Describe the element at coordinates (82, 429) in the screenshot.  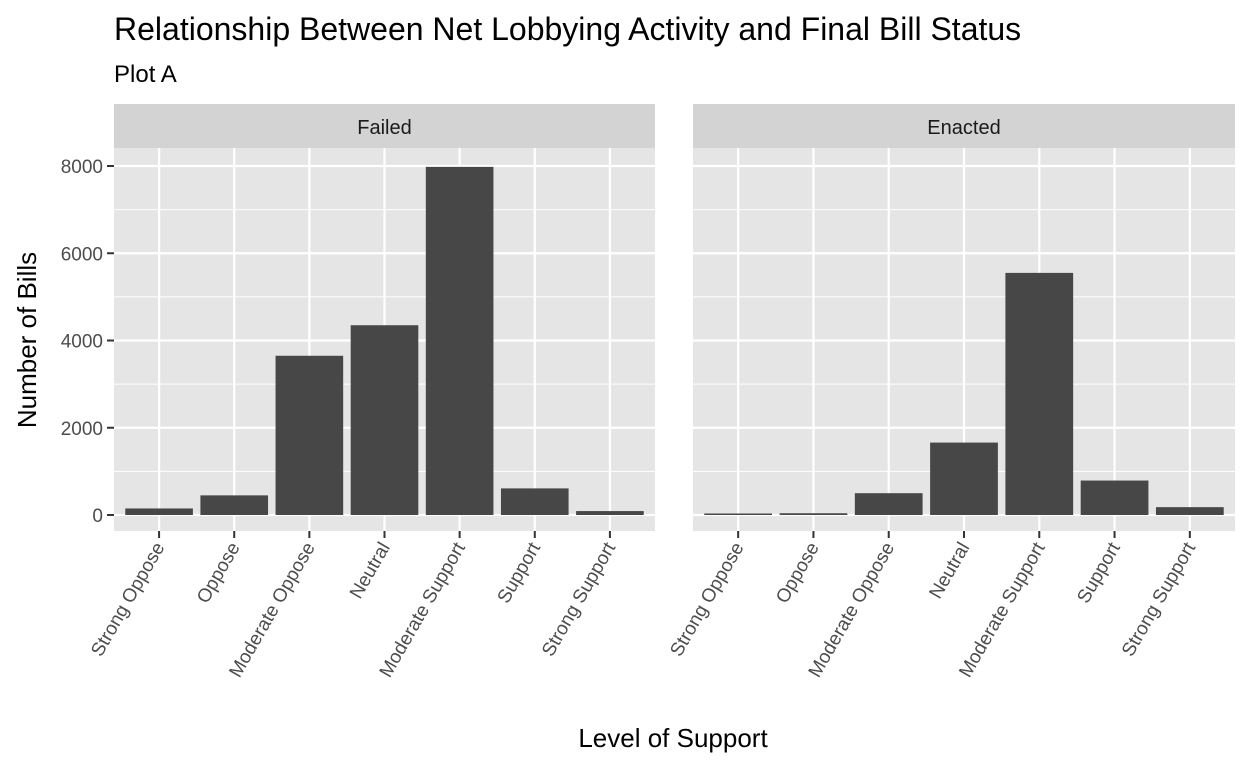
I see `y-tick-label: 2000` at that location.